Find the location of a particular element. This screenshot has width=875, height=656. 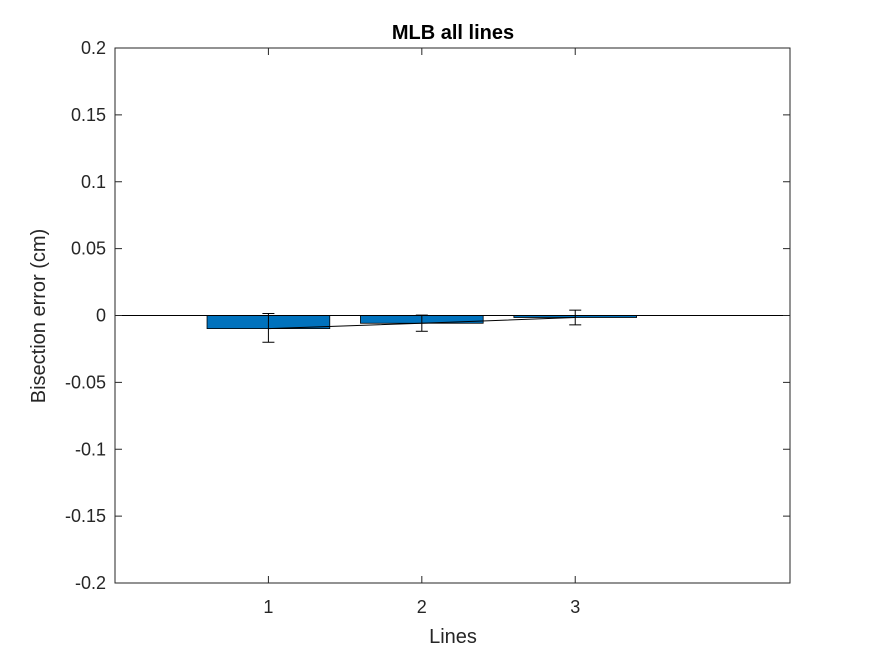

y-tick-label: 0.2 is located at coordinates (93, 48).